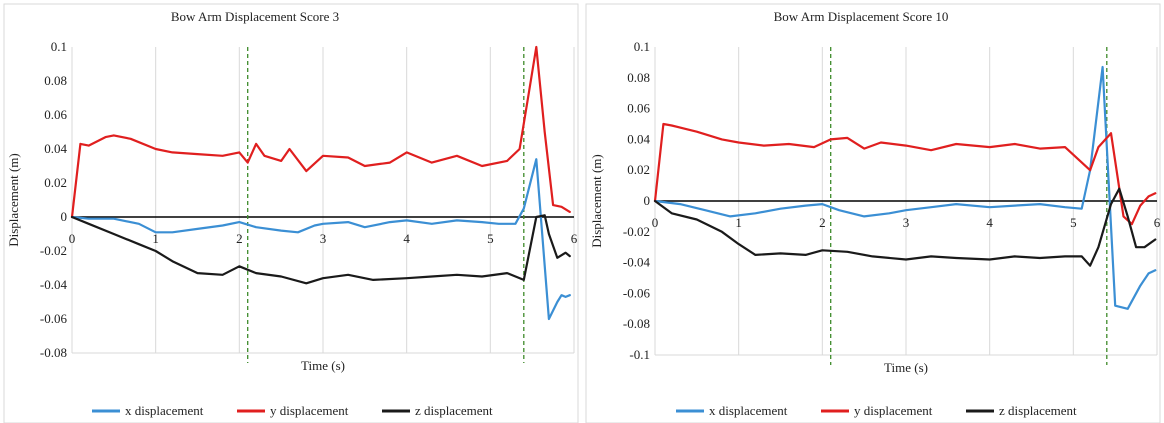  Describe the element at coordinates (905, 174) in the screenshot. I see `series-line-y-displacement` at that location.